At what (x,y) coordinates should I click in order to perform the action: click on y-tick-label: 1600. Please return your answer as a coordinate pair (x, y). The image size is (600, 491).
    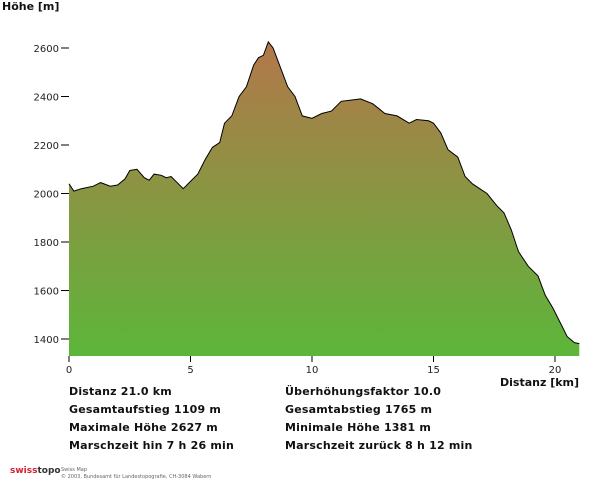
    Looking at the image, I should click on (46, 292).